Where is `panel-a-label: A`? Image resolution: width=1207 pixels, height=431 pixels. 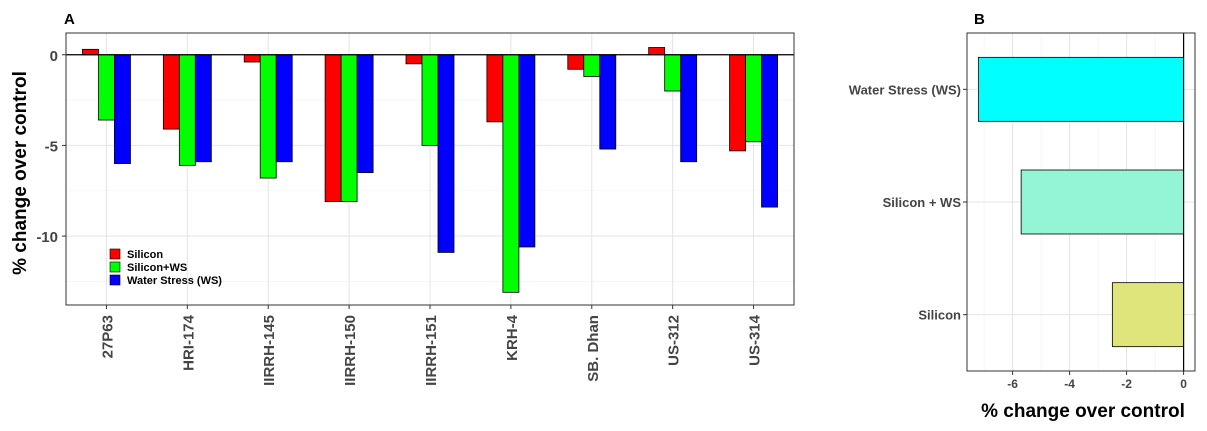 panel-a-label: A is located at coordinates (69, 19).